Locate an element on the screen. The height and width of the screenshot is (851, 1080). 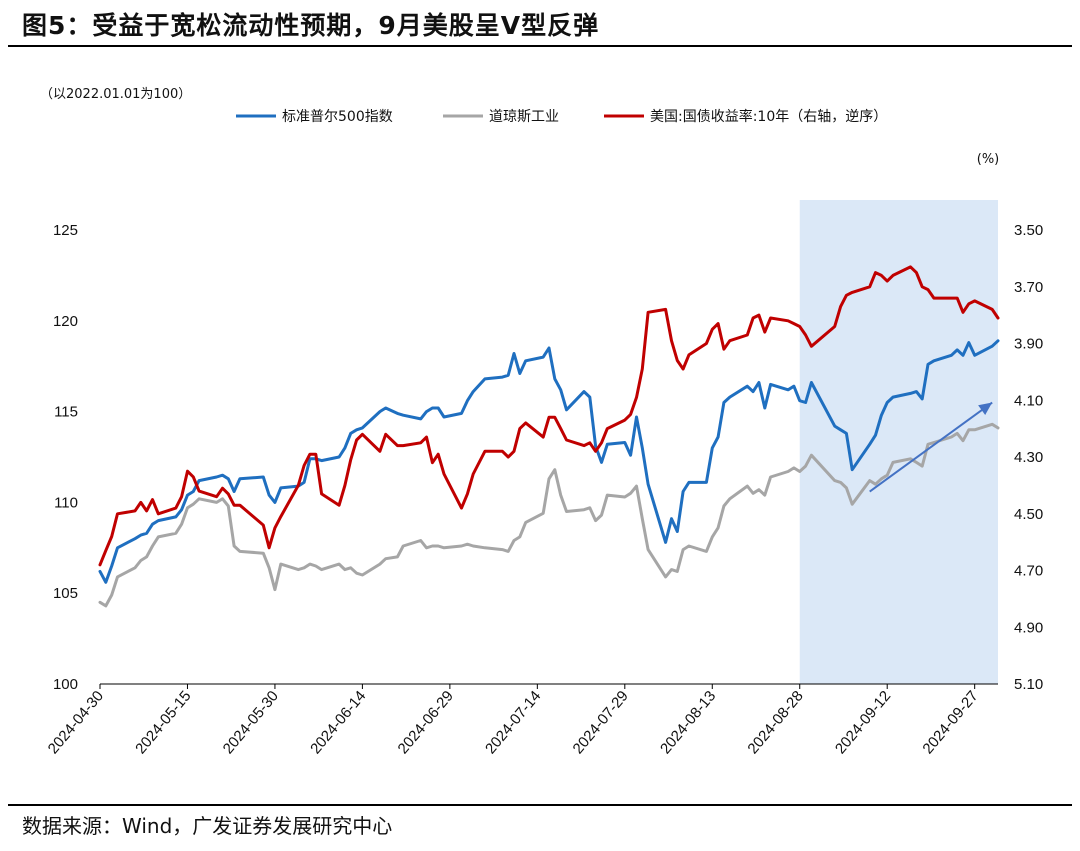
left-tick-label: 120 is located at coordinates (65, 321).